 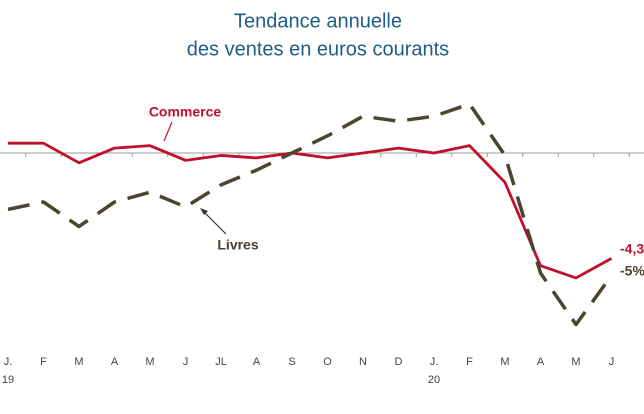 What do you see at coordinates (237, 245) in the screenshot?
I see `series-label: Livres` at bounding box center [237, 245].